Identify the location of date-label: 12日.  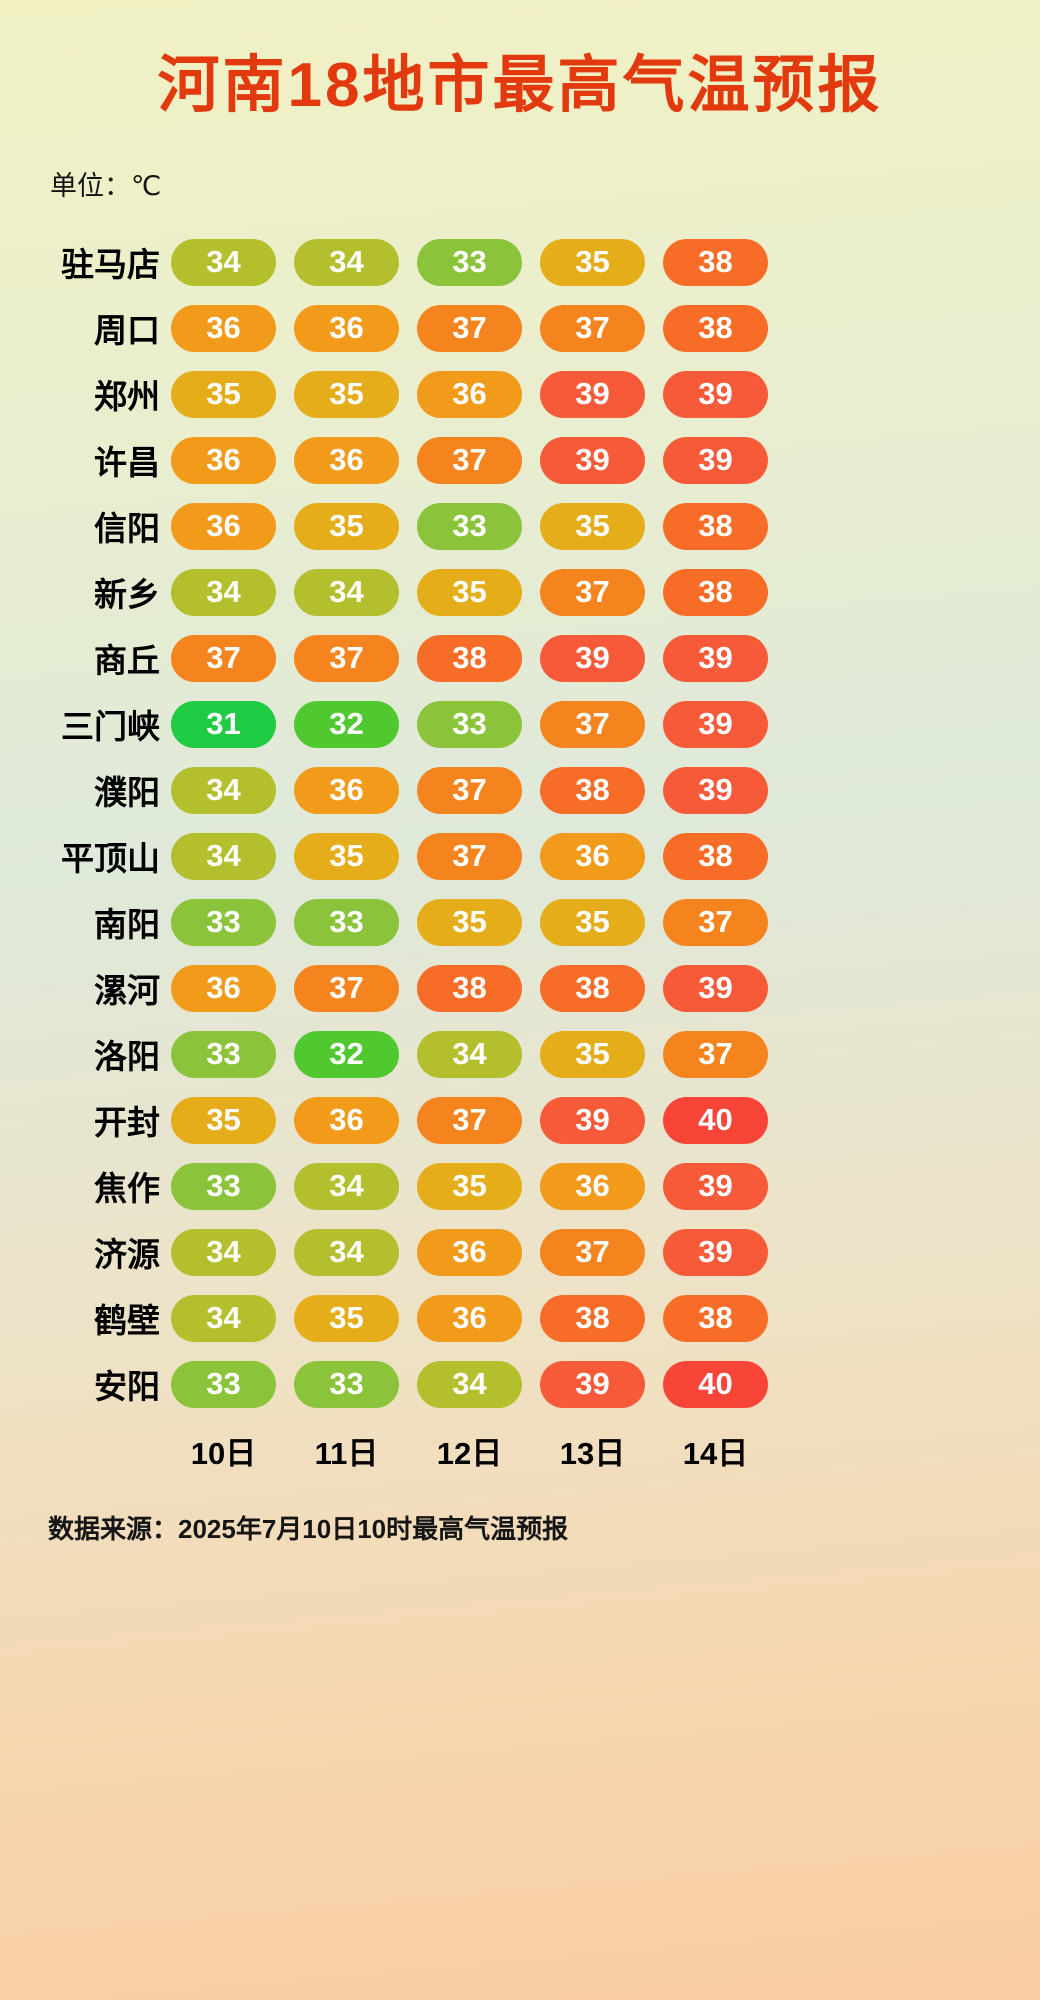
(469, 1453).